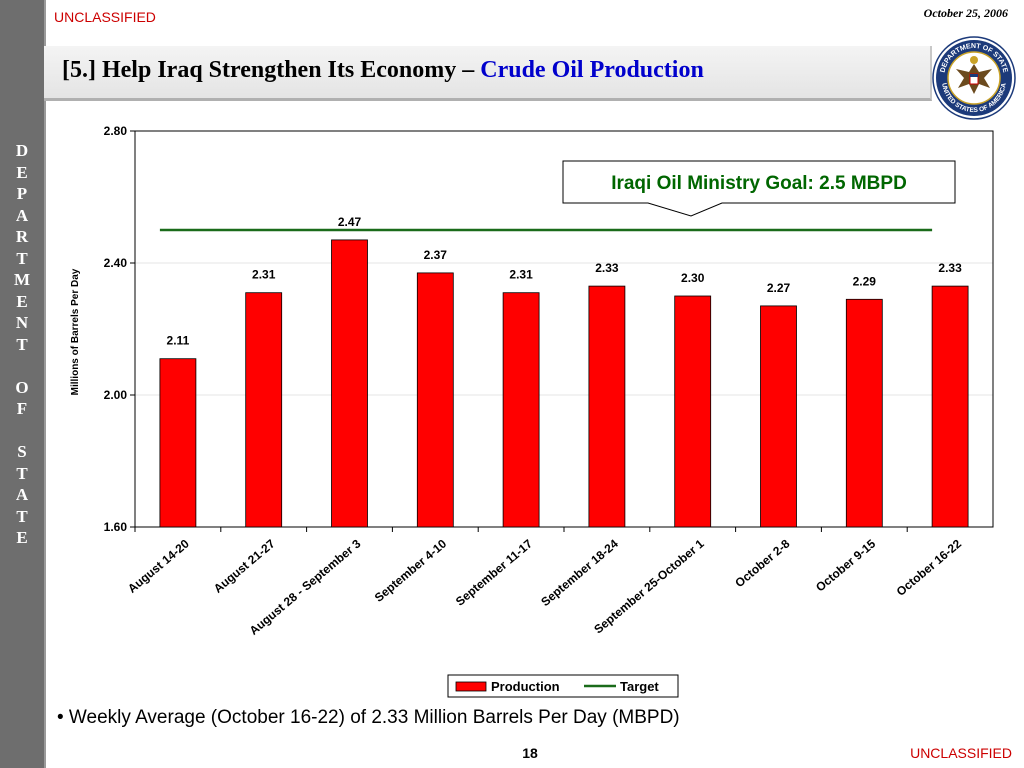 The width and height of the screenshot is (1024, 768). I want to click on x-tick-label: August 21-27, so click(244, 565).